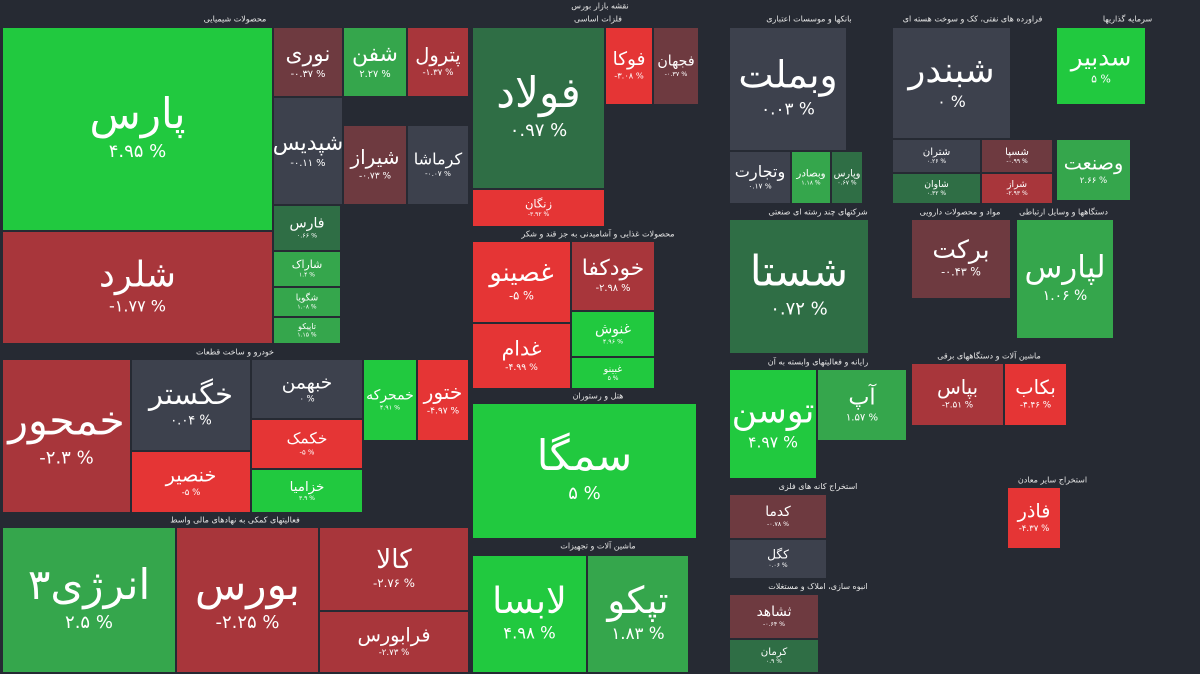  What do you see at coordinates (307, 274) in the screenshot?
I see `tile-change: ۱.۴ %` at bounding box center [307, 274].